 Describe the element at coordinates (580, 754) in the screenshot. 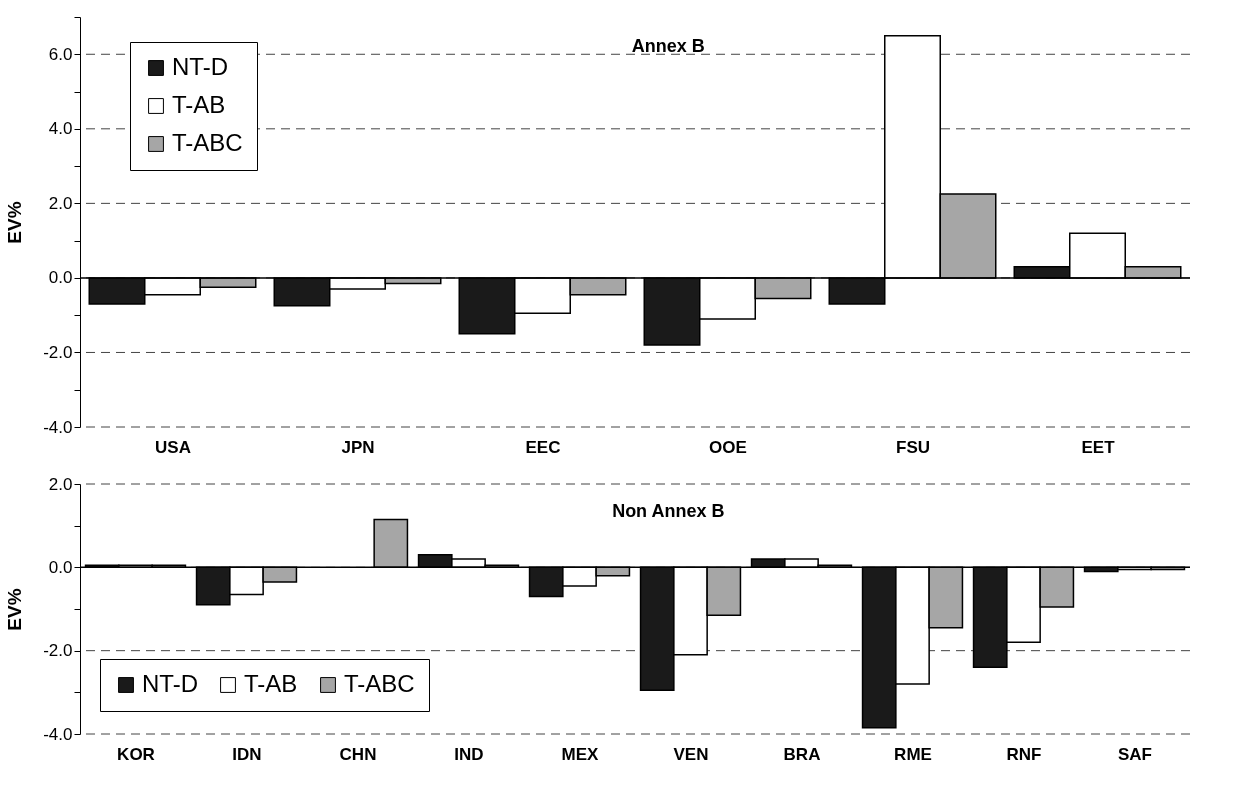

I see `x-tick-label: MEX` at that location.